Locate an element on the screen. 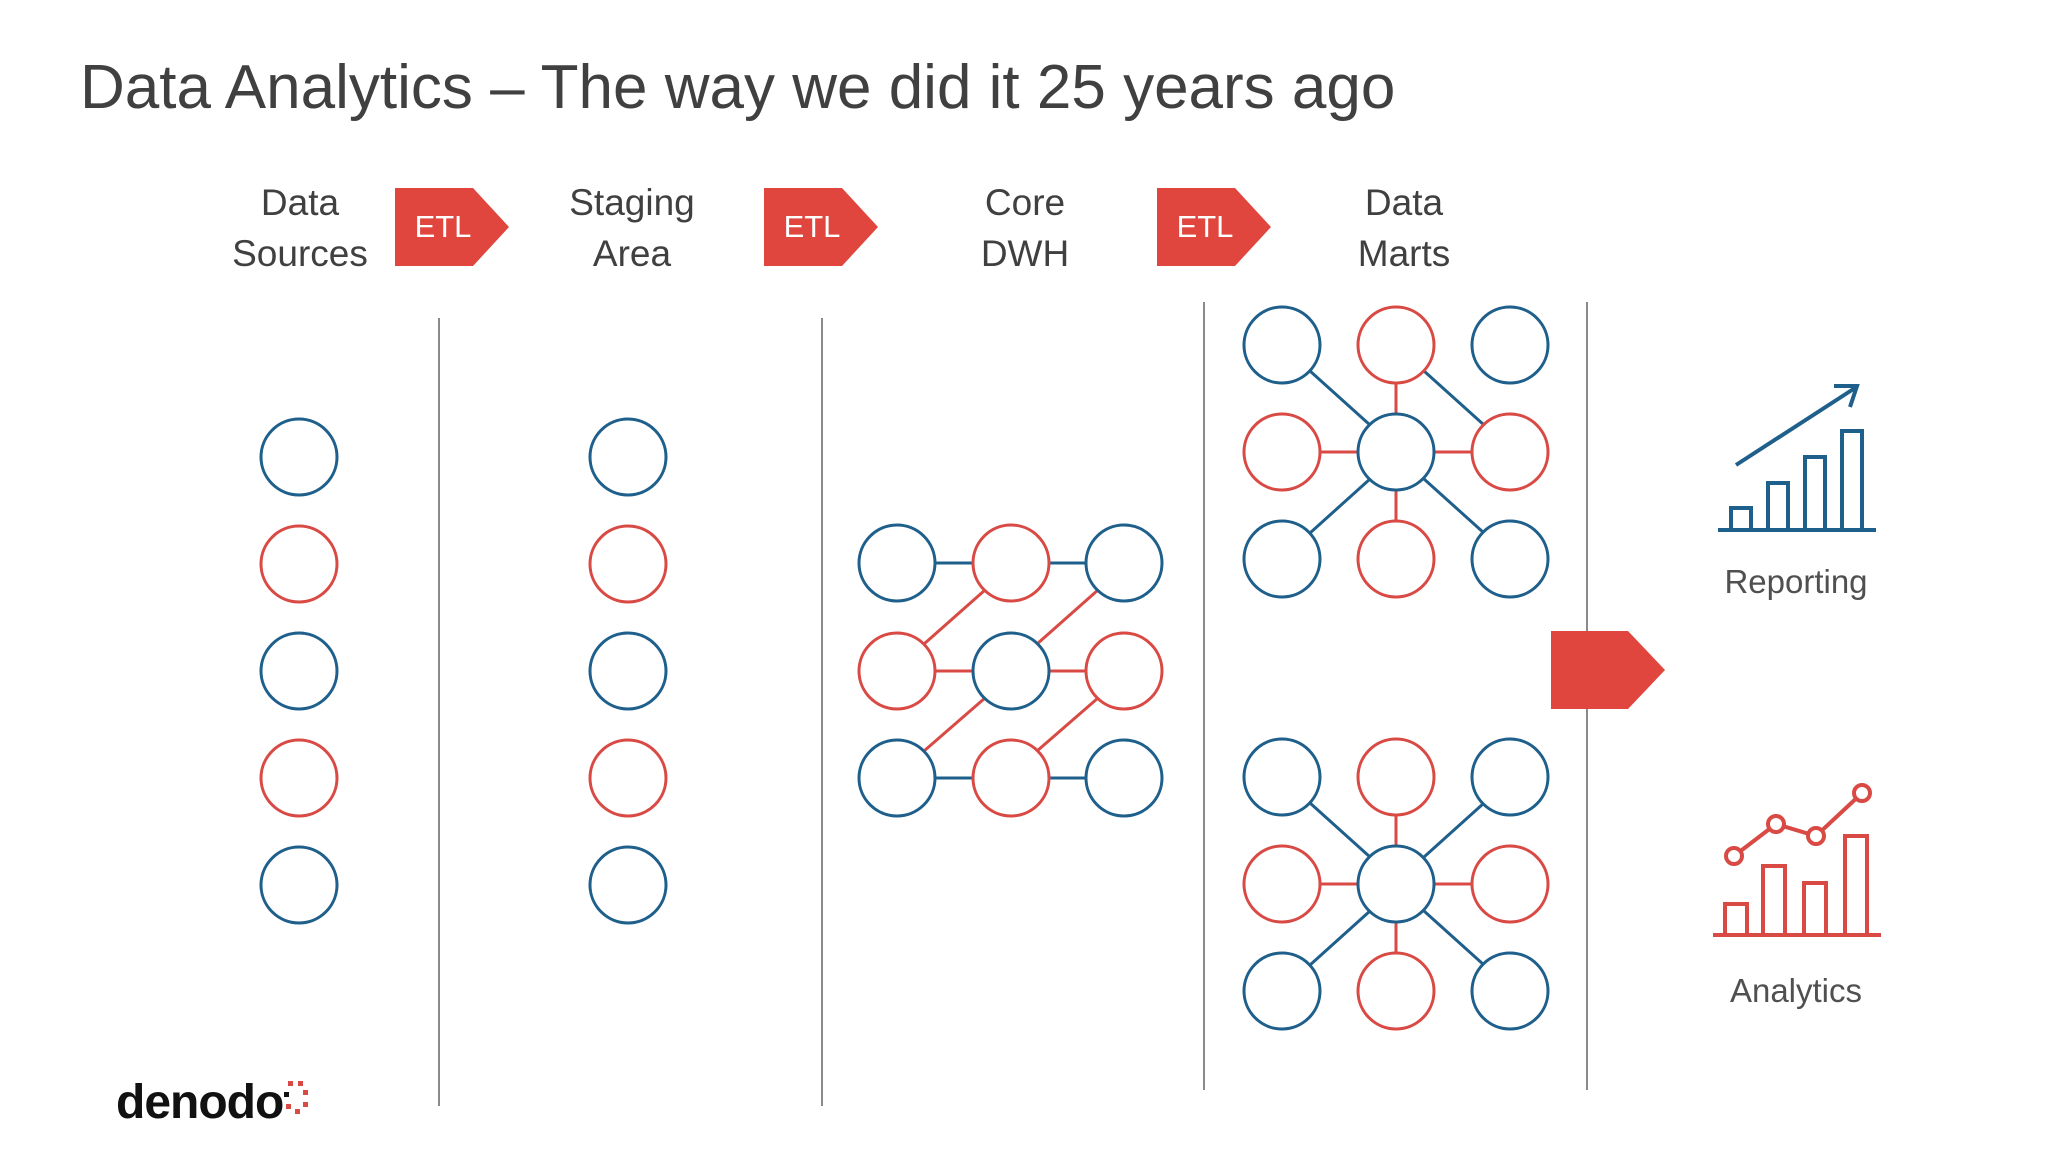  denodo-logo-mark is located at coordinates (296, 1097).